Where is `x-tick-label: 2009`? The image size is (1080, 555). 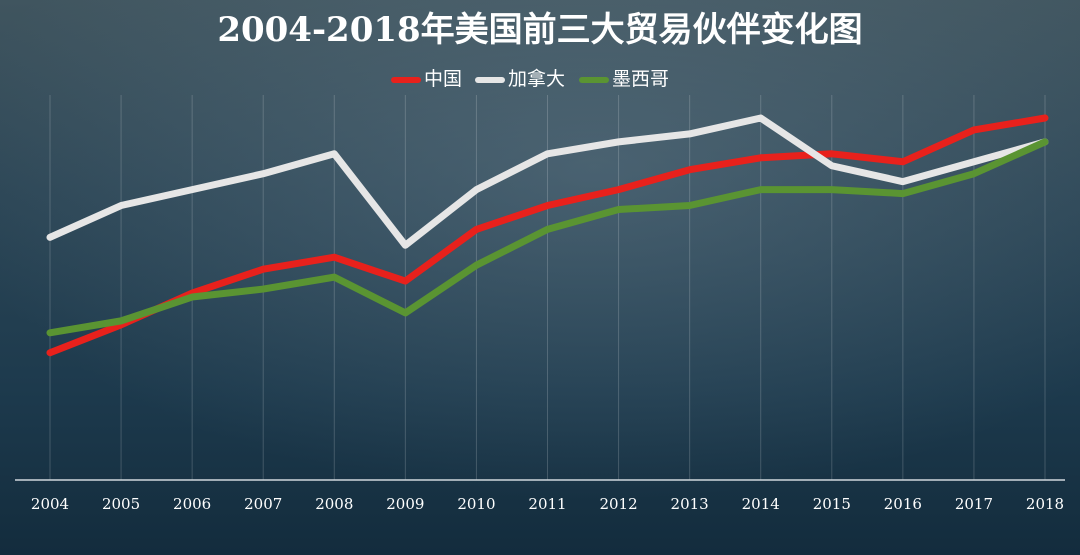
x-tick-label: 2009 is located at coordinates (405, 504).